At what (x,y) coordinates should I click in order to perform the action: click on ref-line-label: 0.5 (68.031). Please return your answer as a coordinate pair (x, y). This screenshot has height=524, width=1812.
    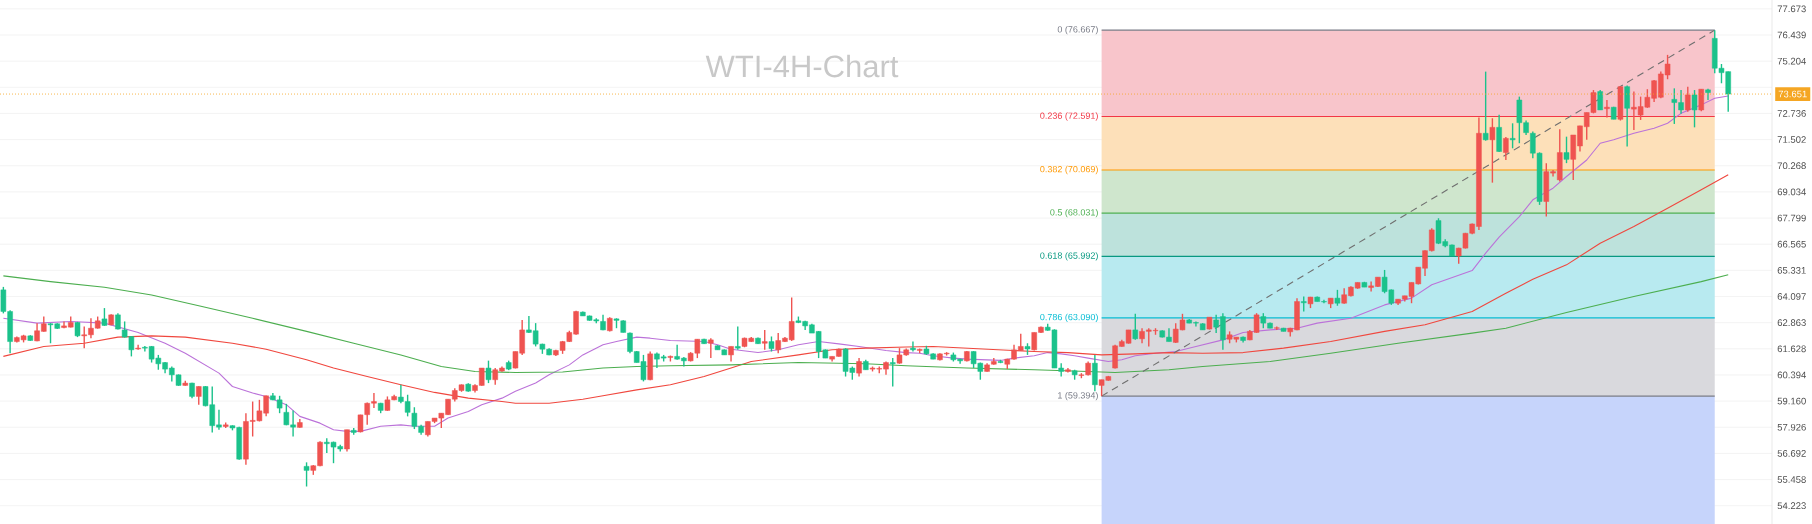
    Looking at the image, I should click on (1074, 213).